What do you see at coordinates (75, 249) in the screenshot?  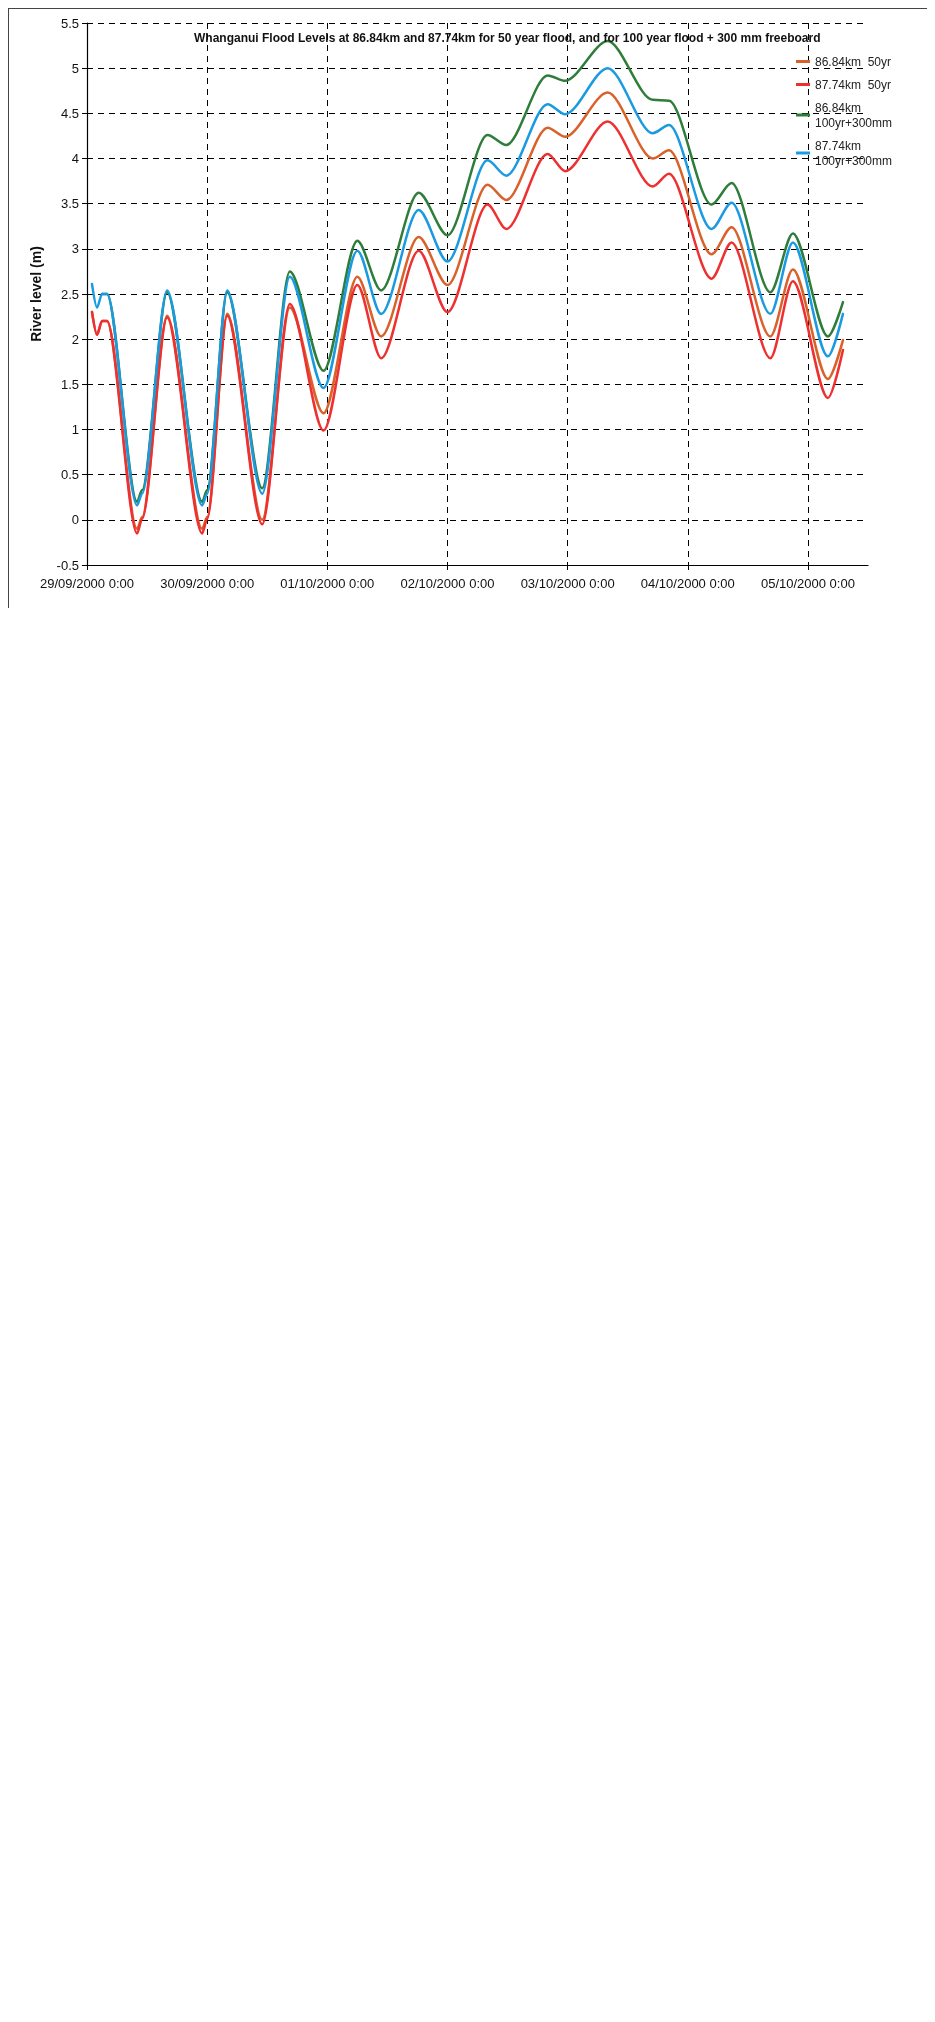 I see `y-tick-label: 3` at bounding box center [75, 249].